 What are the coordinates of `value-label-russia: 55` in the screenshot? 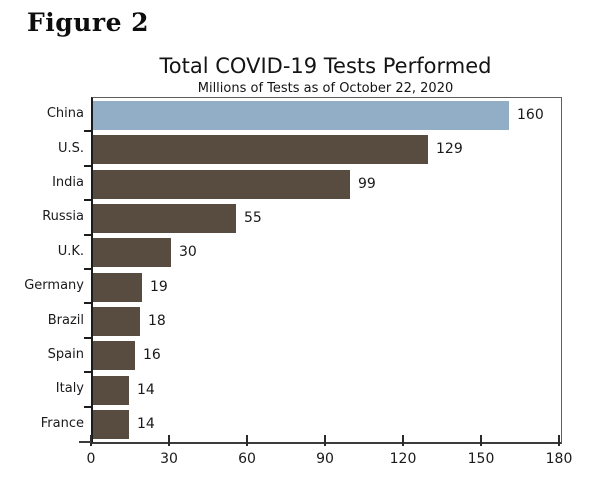 It's located at (253, 218).